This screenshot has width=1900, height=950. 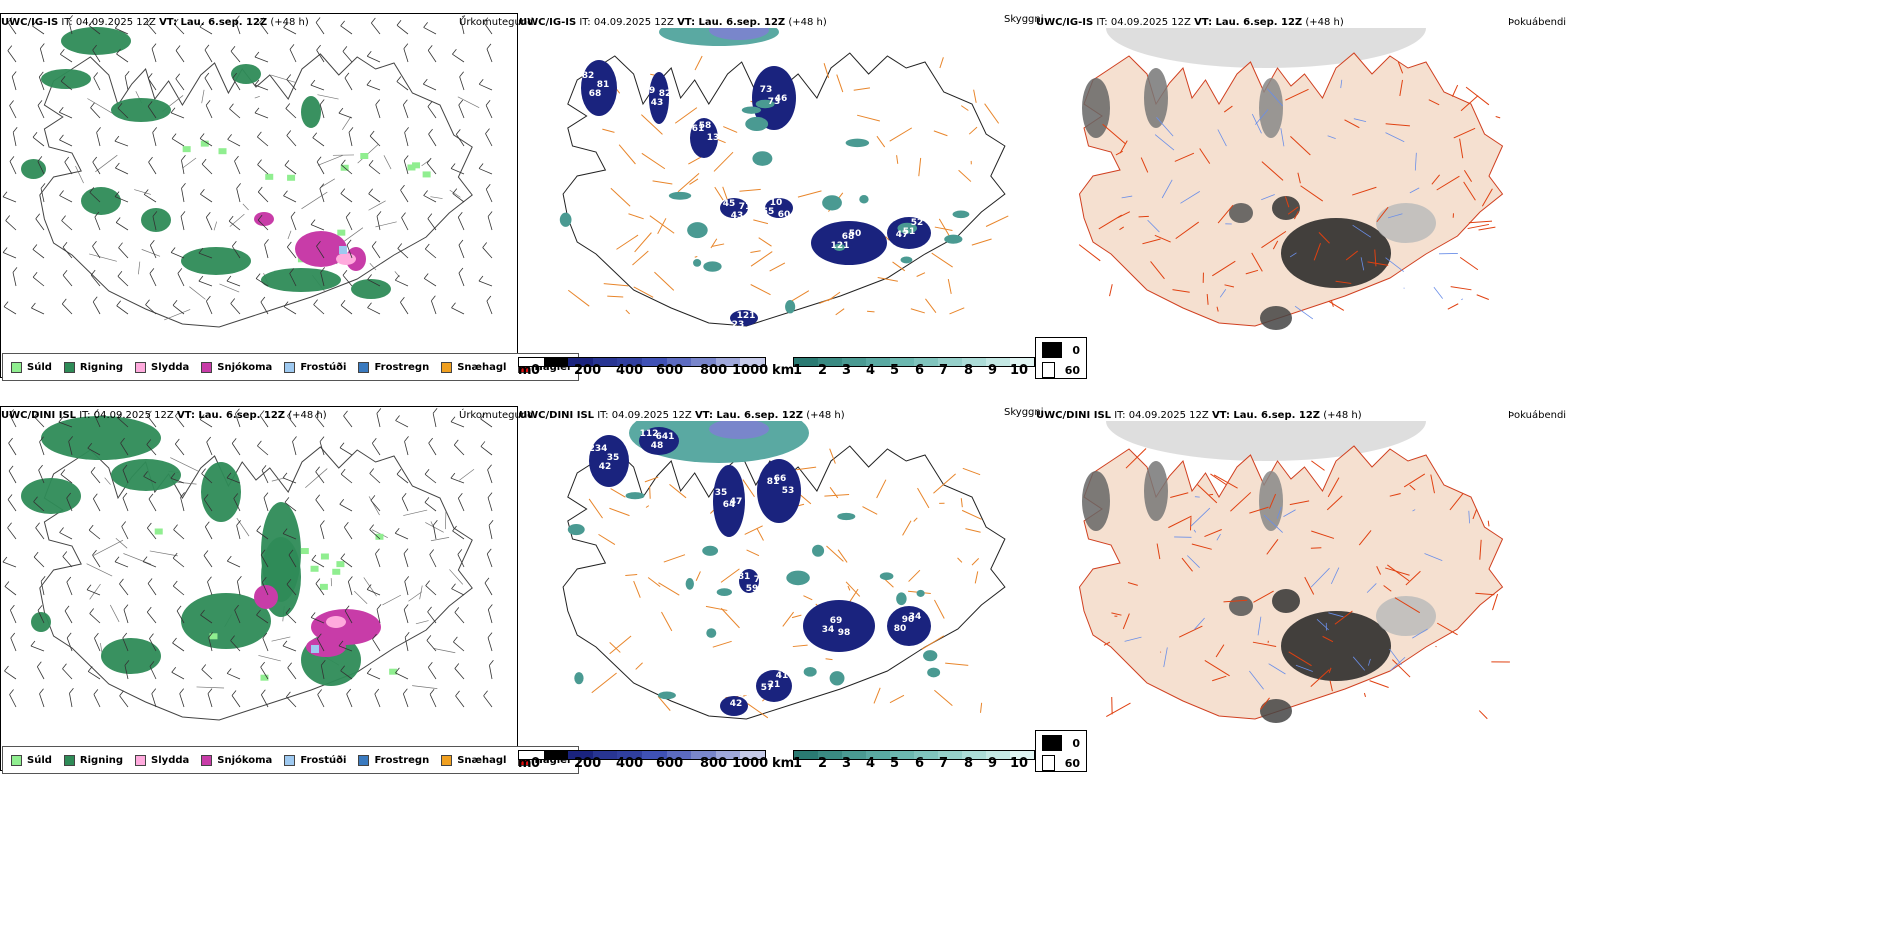 I want to click on visibility-label: 43, so click(x=657, y=103).